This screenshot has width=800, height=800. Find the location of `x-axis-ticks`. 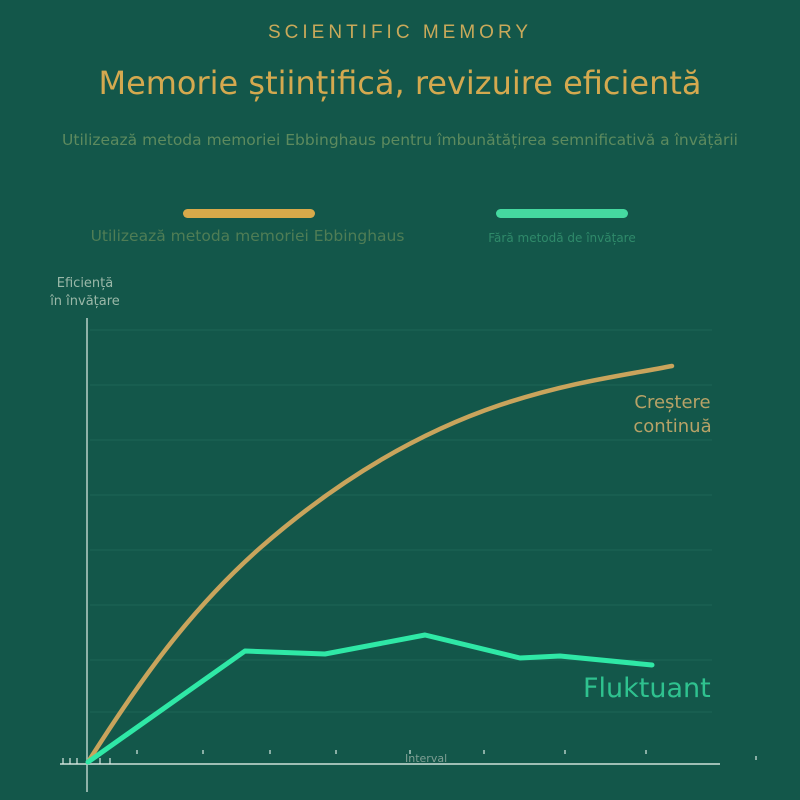

x-axis-ticks is located at coordinates (409, 757).